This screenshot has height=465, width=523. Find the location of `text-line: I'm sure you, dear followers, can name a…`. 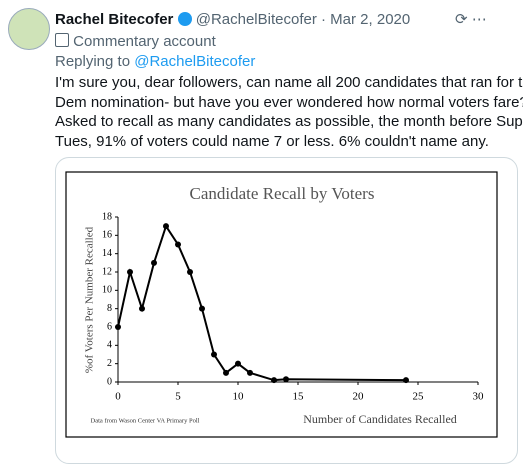

text-line: I'm sure you, dear followers, can name a… is located at coordinates (289, 82).